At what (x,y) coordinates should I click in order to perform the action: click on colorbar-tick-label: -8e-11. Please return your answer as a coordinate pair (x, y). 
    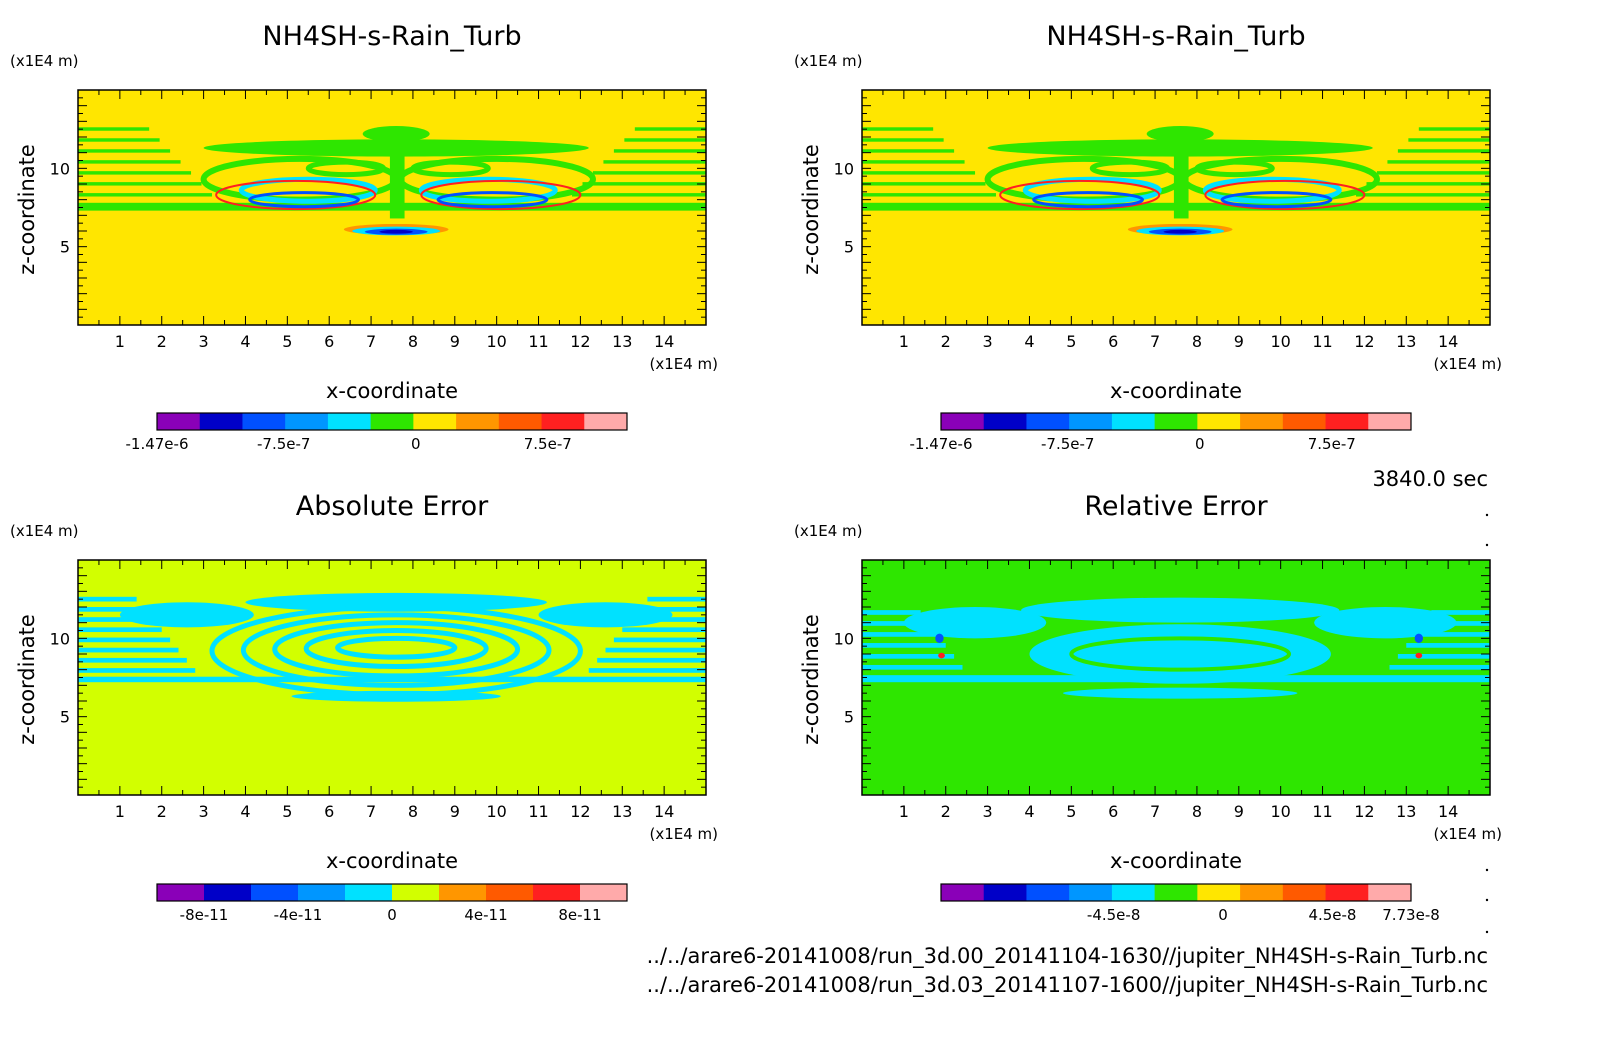
    Looking at the image, I should click on (204, 915).